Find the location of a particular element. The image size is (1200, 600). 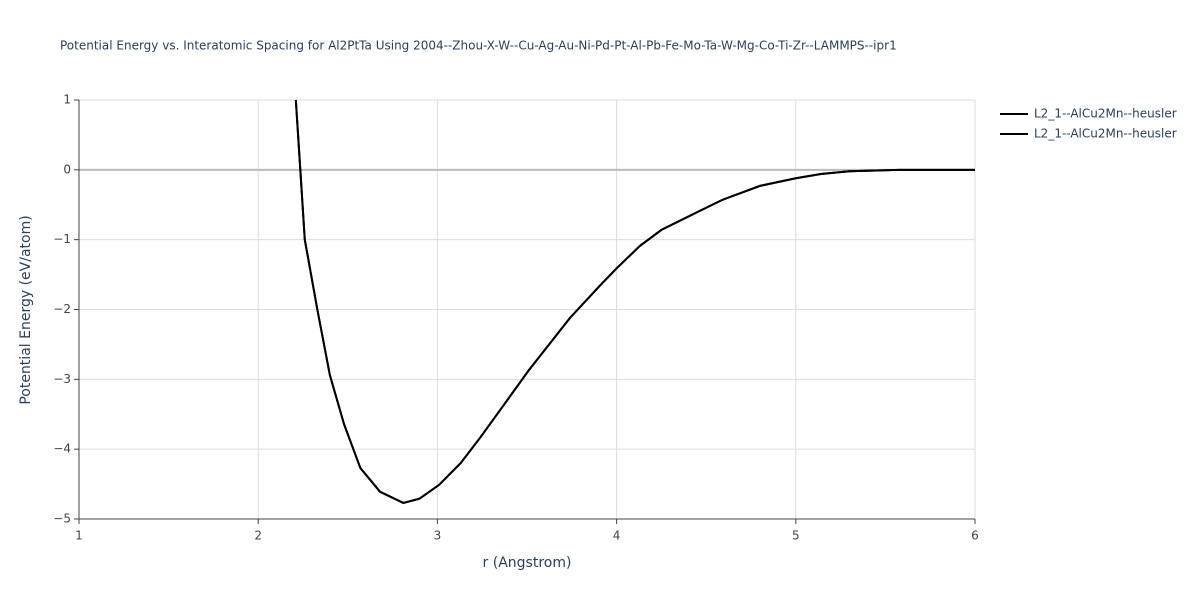

x-tick-label: 3 is located at coordinates (438, 536).